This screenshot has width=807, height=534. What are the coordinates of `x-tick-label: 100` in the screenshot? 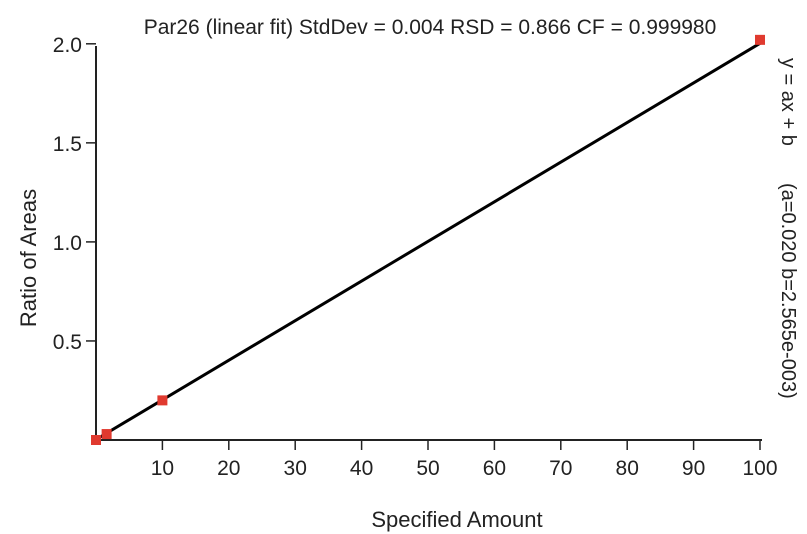 It's located at (759, 468).